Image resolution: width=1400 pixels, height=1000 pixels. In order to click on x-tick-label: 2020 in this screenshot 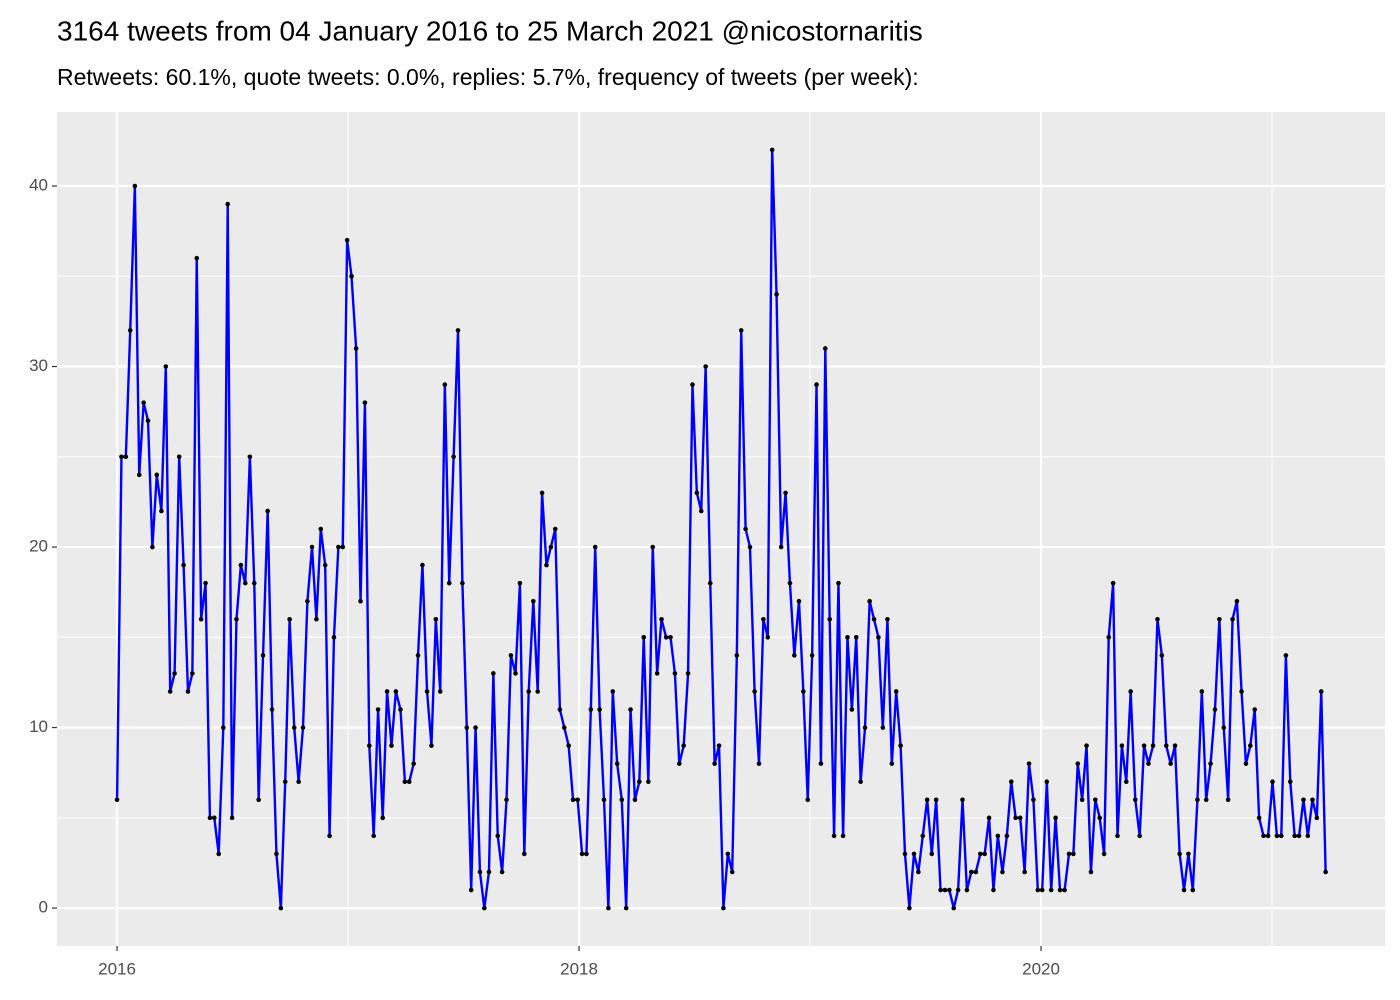, I will do `click(1041, 968)`.